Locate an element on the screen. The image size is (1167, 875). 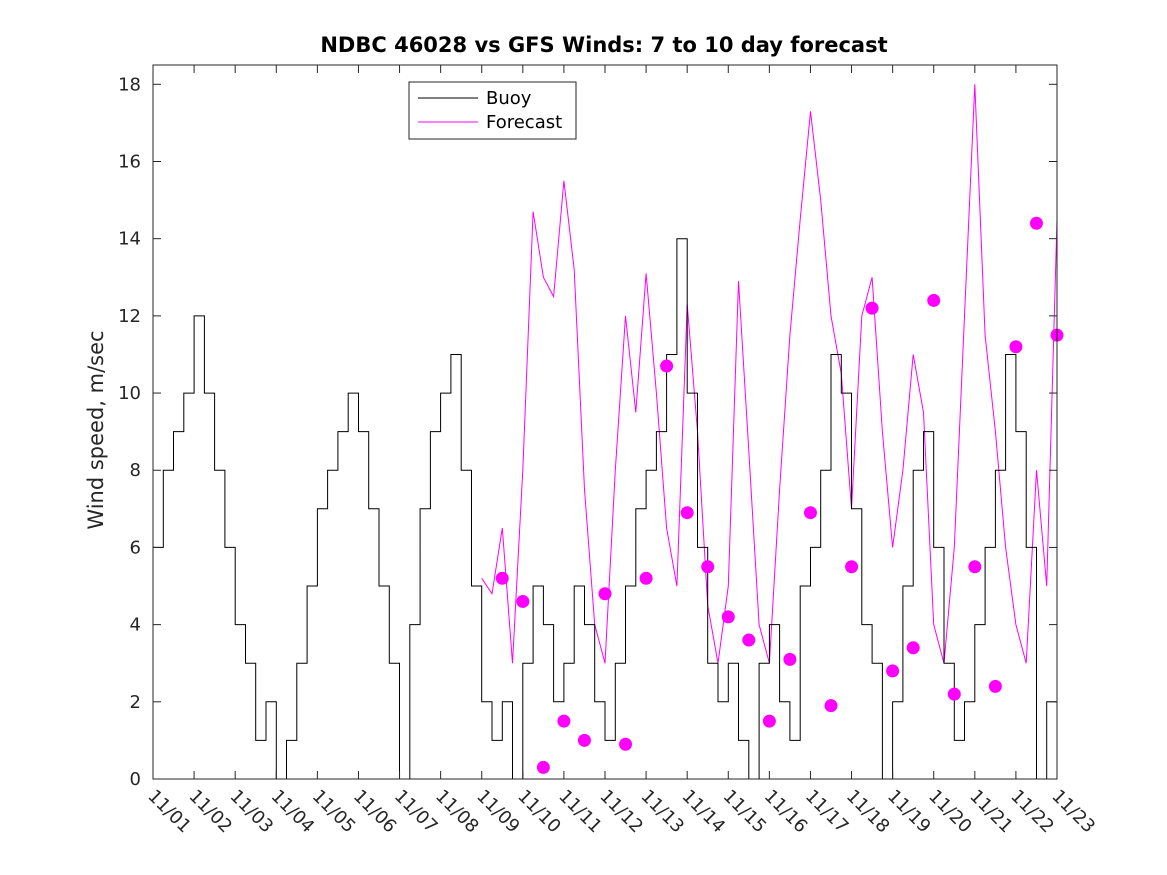
legend-buoy-label: Buoy is located at coordinates (509, 98).